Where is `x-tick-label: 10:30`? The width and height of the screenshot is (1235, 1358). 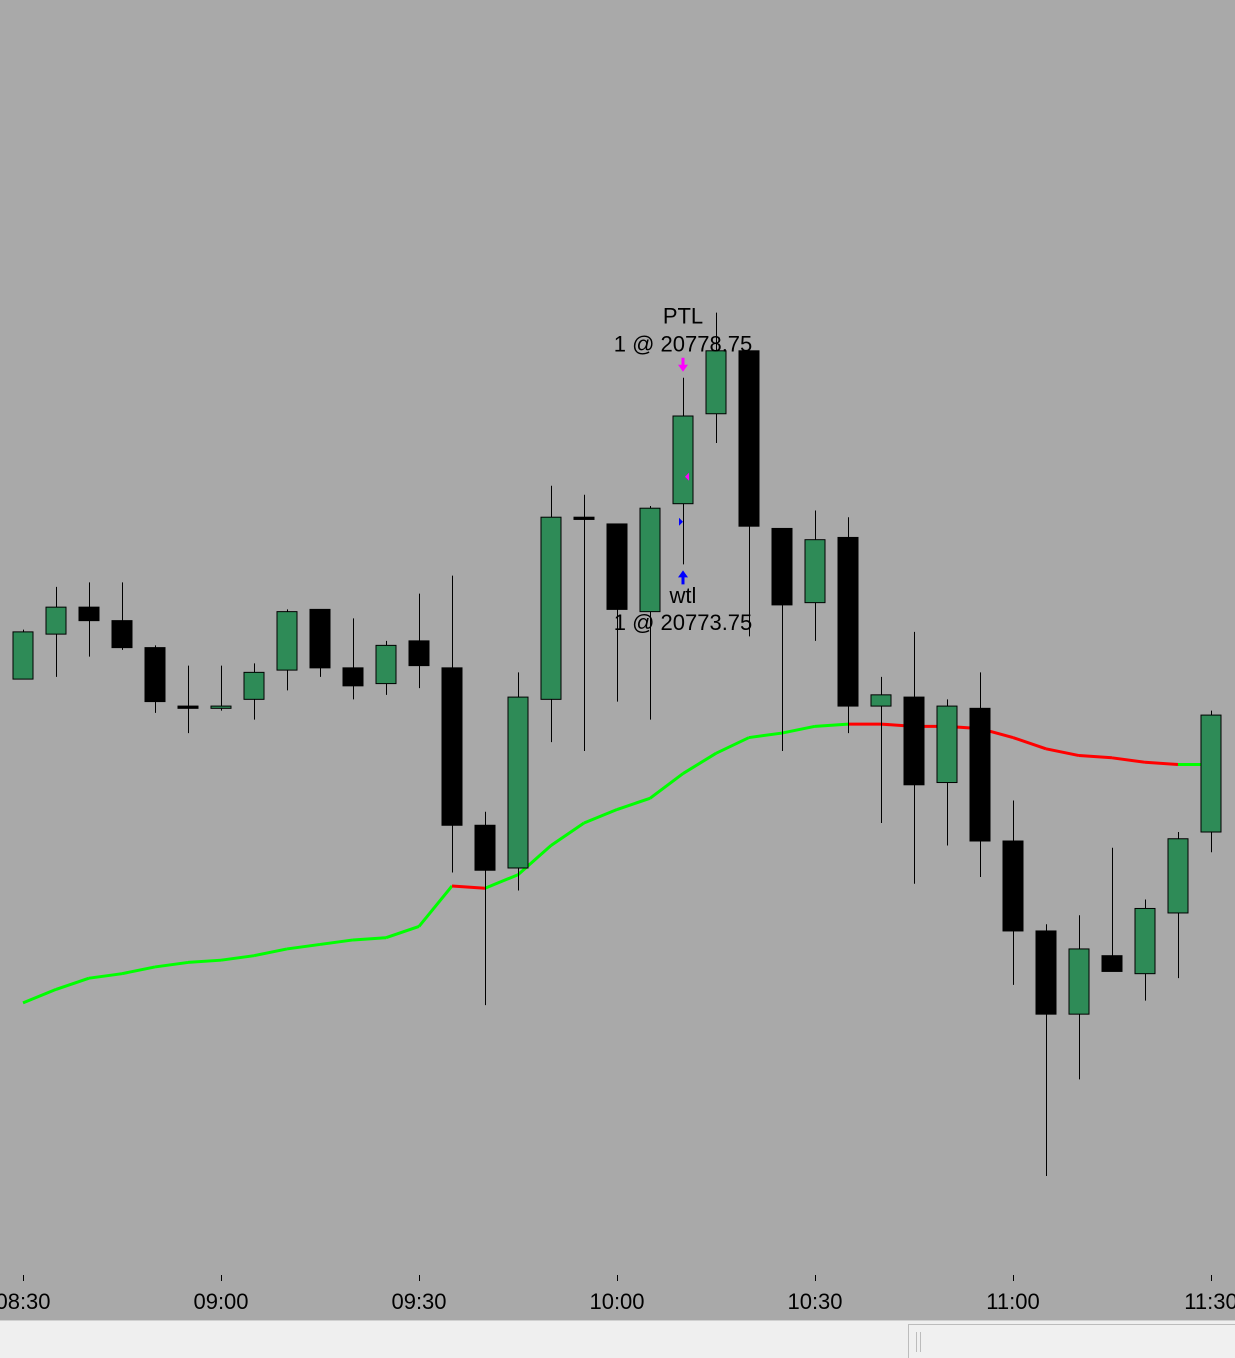 x-tick-label: 10:30 is located at coordinates (814, 1301).